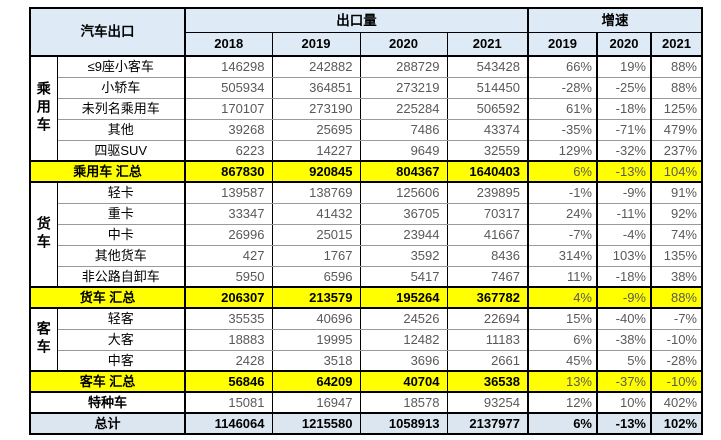  I want to click on growth-cell: -37%, so click(624, 381).